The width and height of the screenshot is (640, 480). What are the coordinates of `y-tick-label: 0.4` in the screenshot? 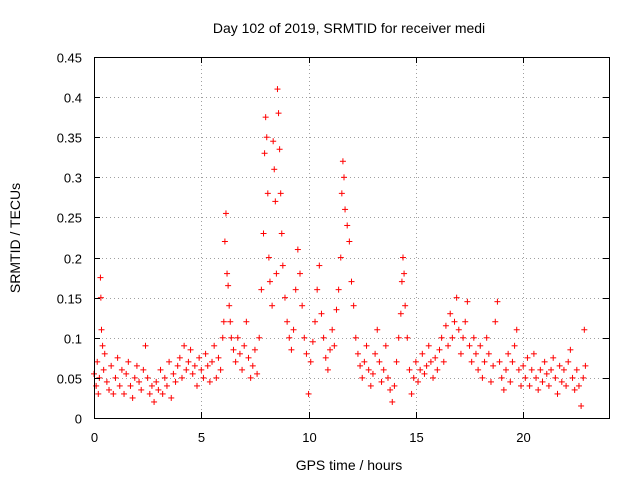 It's located at (73, 98).